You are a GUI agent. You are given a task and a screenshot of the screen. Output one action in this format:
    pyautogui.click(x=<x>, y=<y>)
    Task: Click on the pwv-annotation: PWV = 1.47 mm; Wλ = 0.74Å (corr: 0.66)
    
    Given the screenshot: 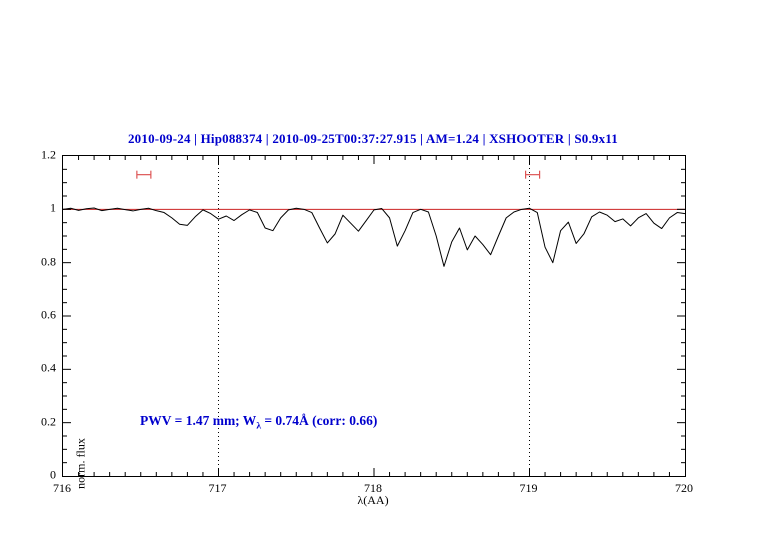 What is the action you would take?
    pyautogui.click(x=258, y=422)
    